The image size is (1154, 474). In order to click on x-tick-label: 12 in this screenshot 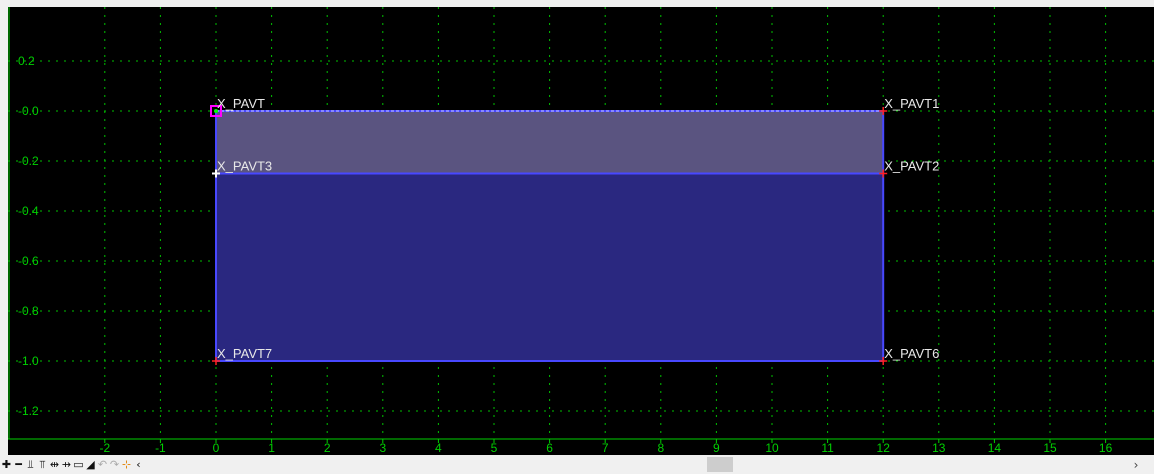, I will do `click(884, 448)`.